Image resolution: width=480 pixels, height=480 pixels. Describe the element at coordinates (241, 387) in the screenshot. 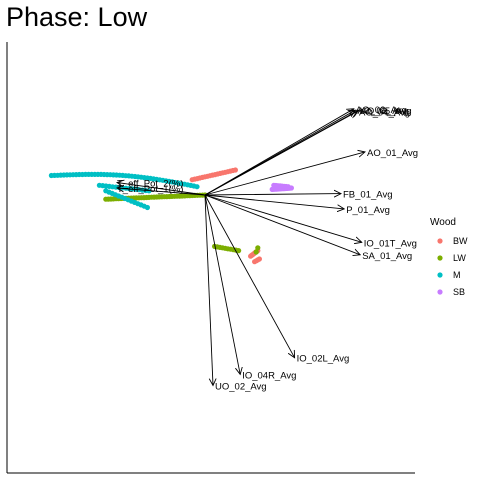

I see `arrow-label: UO_02_Avg` at that location.